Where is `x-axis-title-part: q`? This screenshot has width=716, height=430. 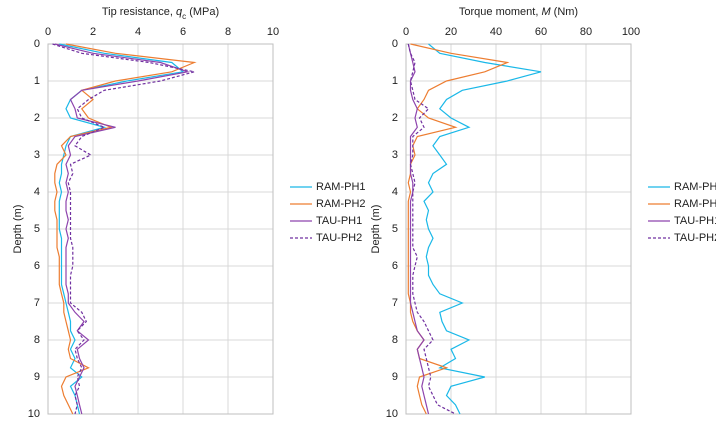
x-axis-title-part: q is located at coordinates (179, 12).